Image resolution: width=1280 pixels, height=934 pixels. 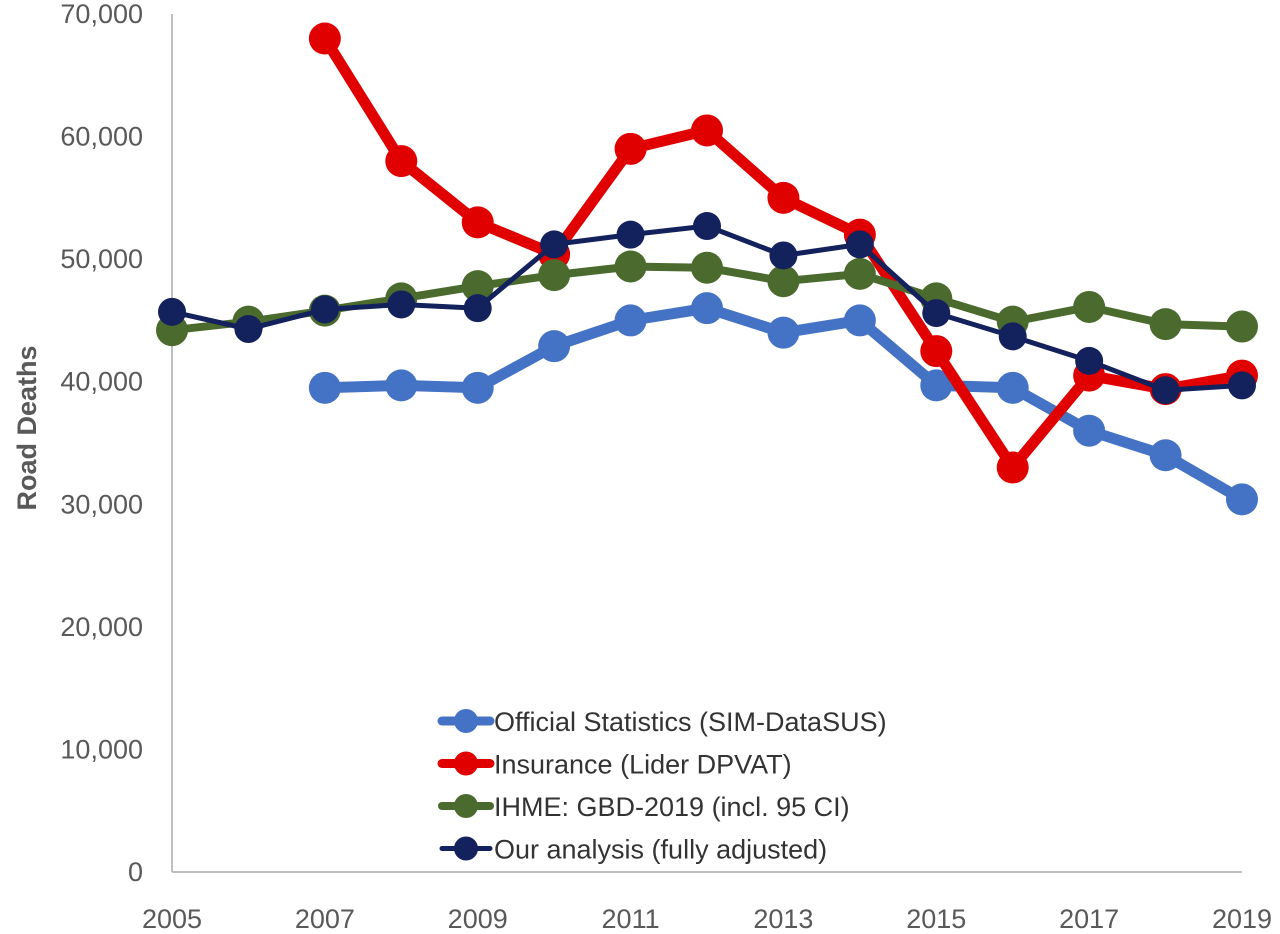 What do you see at coordinates (27, 427) in the screenshot?
I see `y-axis-title: Road Deaths` at bounding box center [27, 427].